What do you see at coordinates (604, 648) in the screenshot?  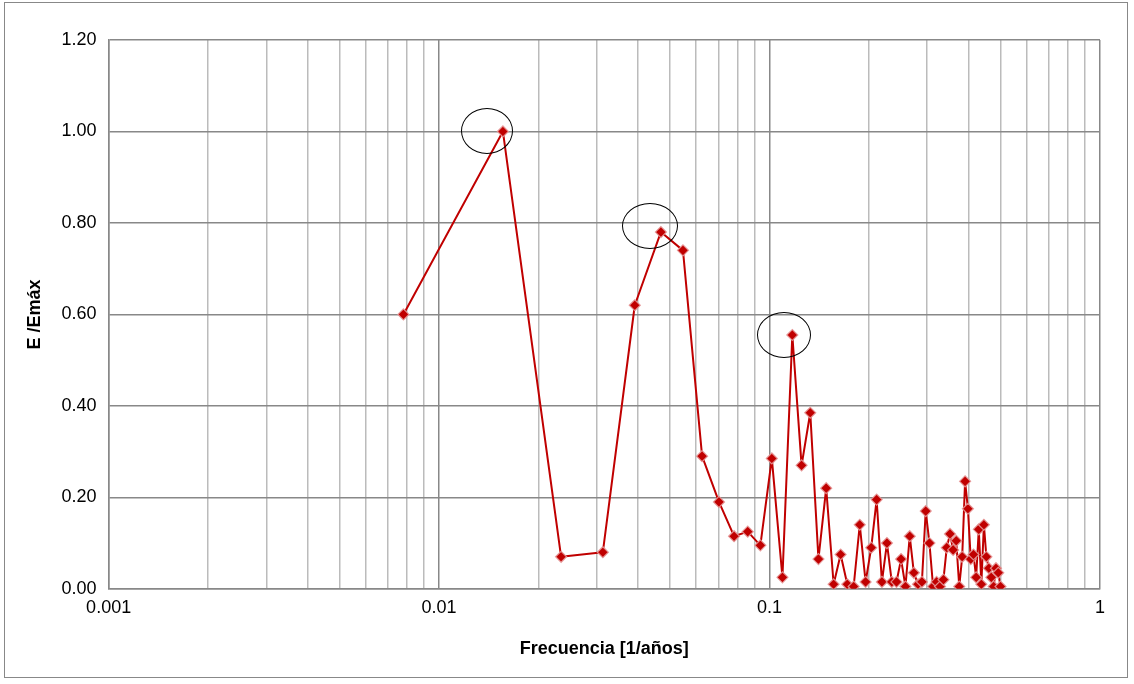 I see `x-axis-title: Frecuencia [1/años]` at bounding box center [604, 648].